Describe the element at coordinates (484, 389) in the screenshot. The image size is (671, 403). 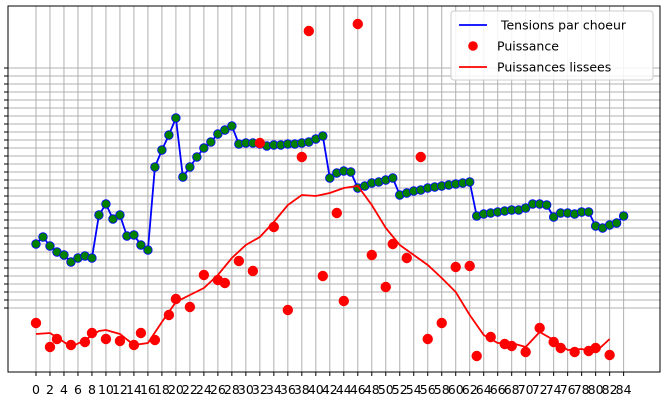
I see `x-tick-label: 64` at that location.